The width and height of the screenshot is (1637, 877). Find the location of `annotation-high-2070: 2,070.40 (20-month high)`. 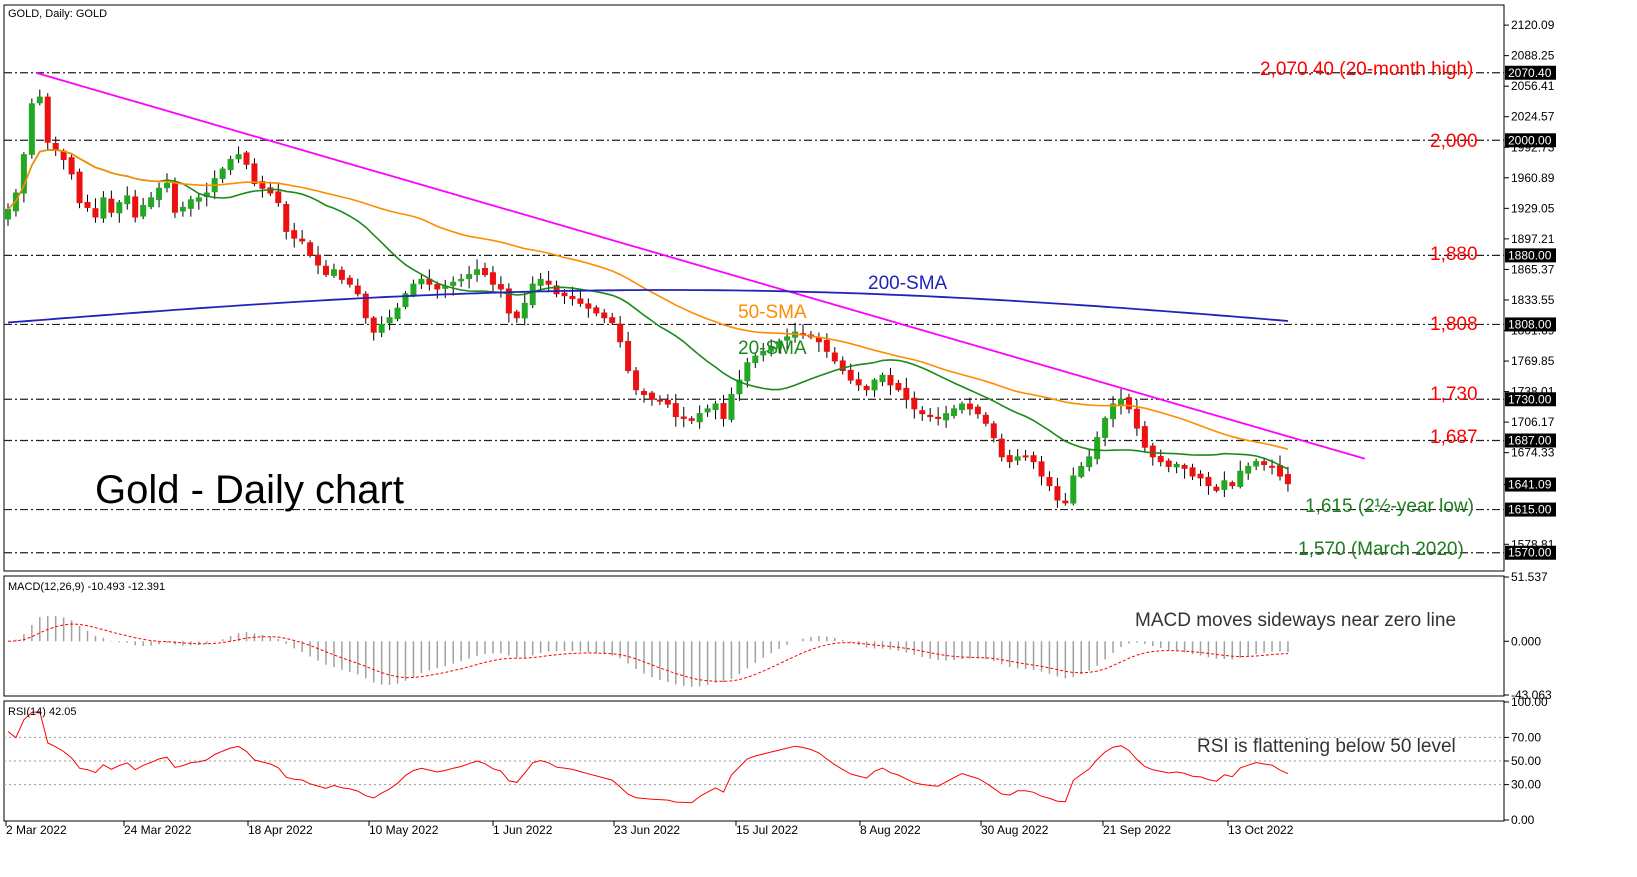

annotation-high-2070: 2,070.40 (20-month high) is located at coordinates (1366, 69).